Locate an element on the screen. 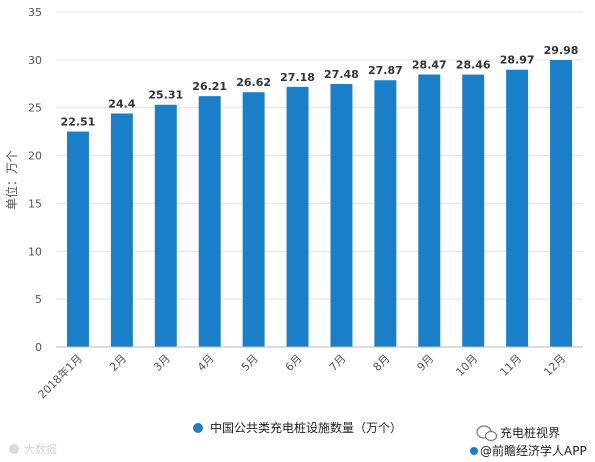 Image resolution: width=595 pixels, height=462 pixels. bar-value-label: 24.4 is located at coordinates (121, 103).